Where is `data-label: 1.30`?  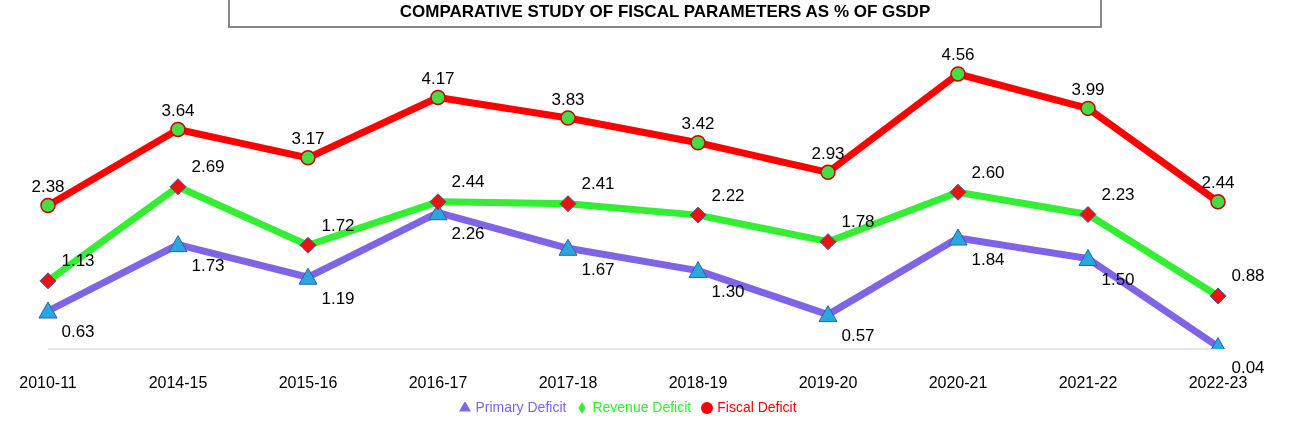
data-label: 1.30 is located at coordinates (728, 292).